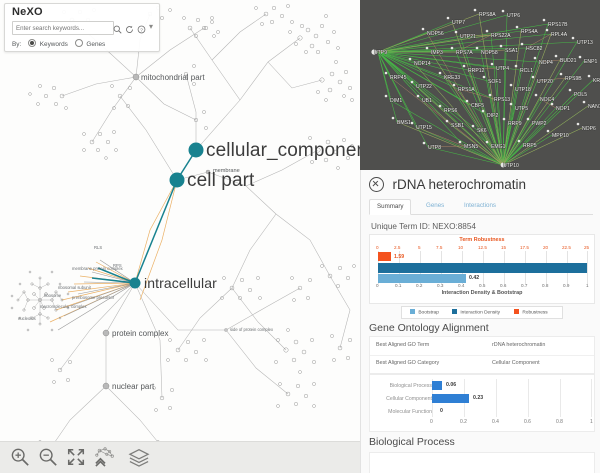  Describe the element at coordinates (129, 30) in the screenshot. I see `refresh-icon` at that location.